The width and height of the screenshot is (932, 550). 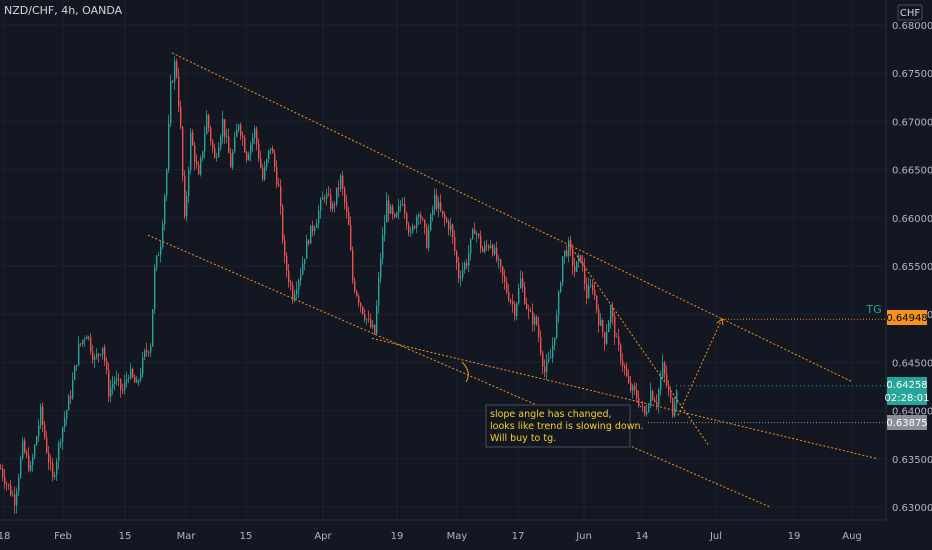 I want to click on last-price-box, so click(x=907, y=391).